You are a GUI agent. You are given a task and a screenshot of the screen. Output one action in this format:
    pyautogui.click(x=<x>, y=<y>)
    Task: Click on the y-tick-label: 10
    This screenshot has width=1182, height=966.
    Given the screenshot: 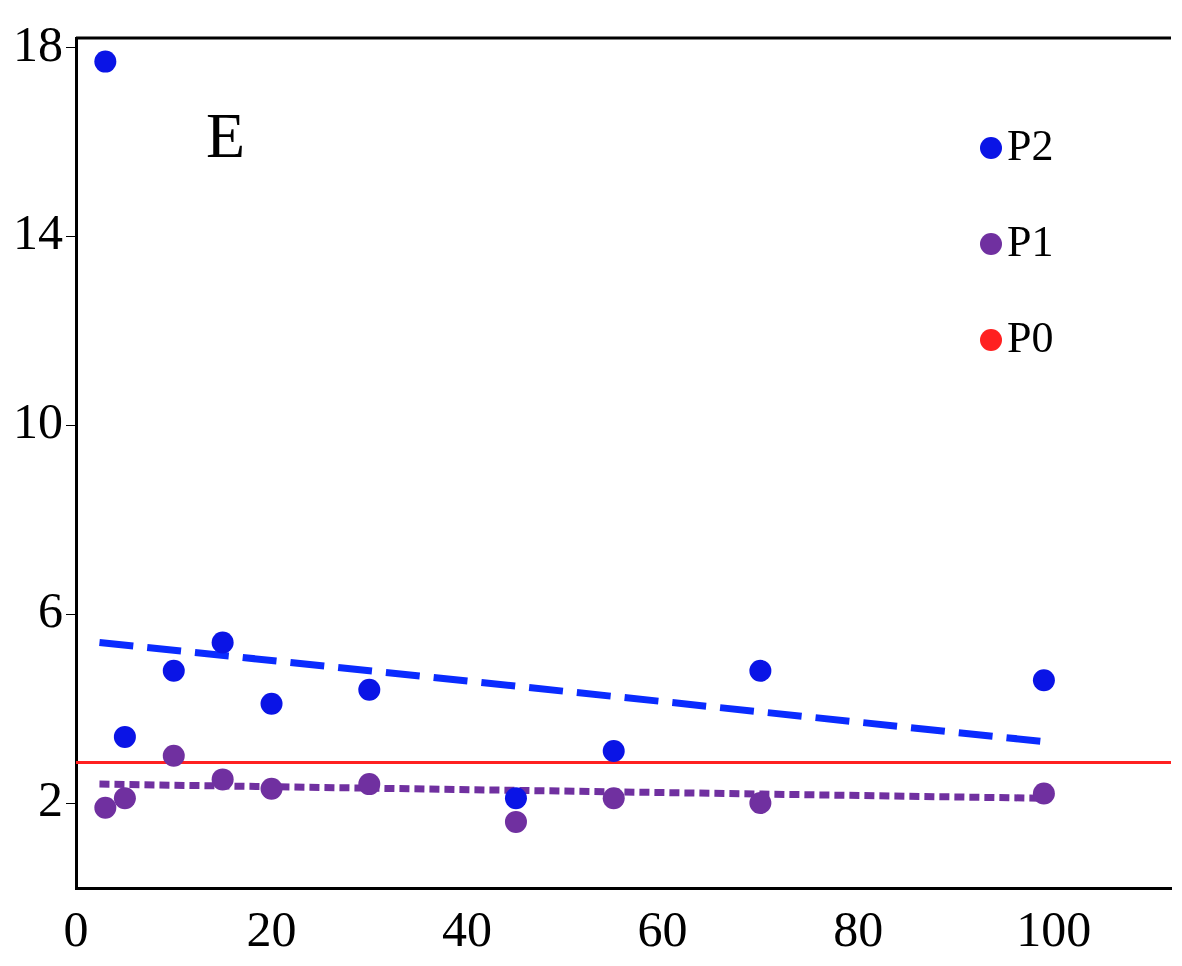 What is the action you would take?
    pyautogui.click(x=38, y=421)
    